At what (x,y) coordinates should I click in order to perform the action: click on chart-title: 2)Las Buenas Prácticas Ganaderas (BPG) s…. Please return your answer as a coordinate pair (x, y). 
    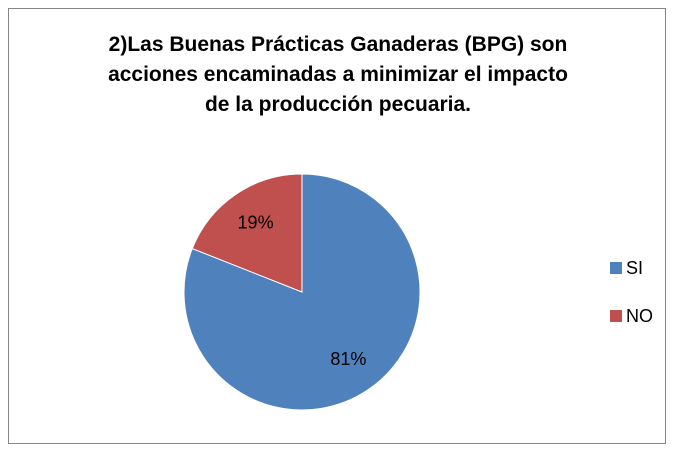
    Looking at the image, I should click on (338, 74).